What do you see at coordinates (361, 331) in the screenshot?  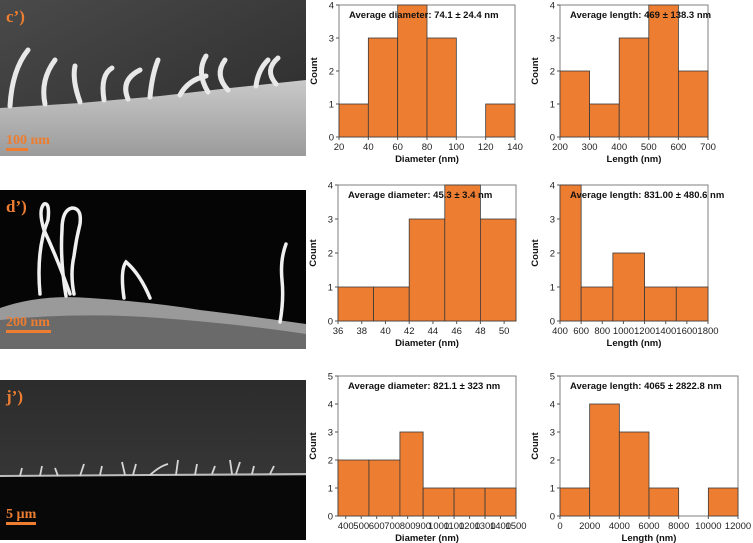 I see `x-tick-label: 38` at bounding box center [361, 331].